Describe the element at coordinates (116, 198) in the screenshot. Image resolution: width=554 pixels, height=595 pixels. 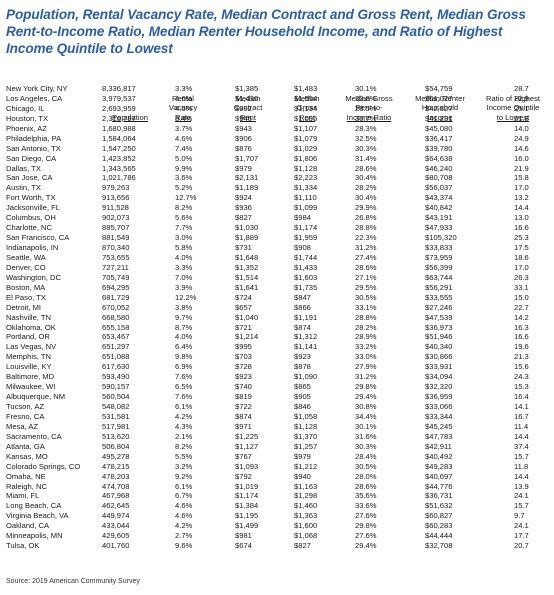
I see `population-cell: 913,656` at that location.